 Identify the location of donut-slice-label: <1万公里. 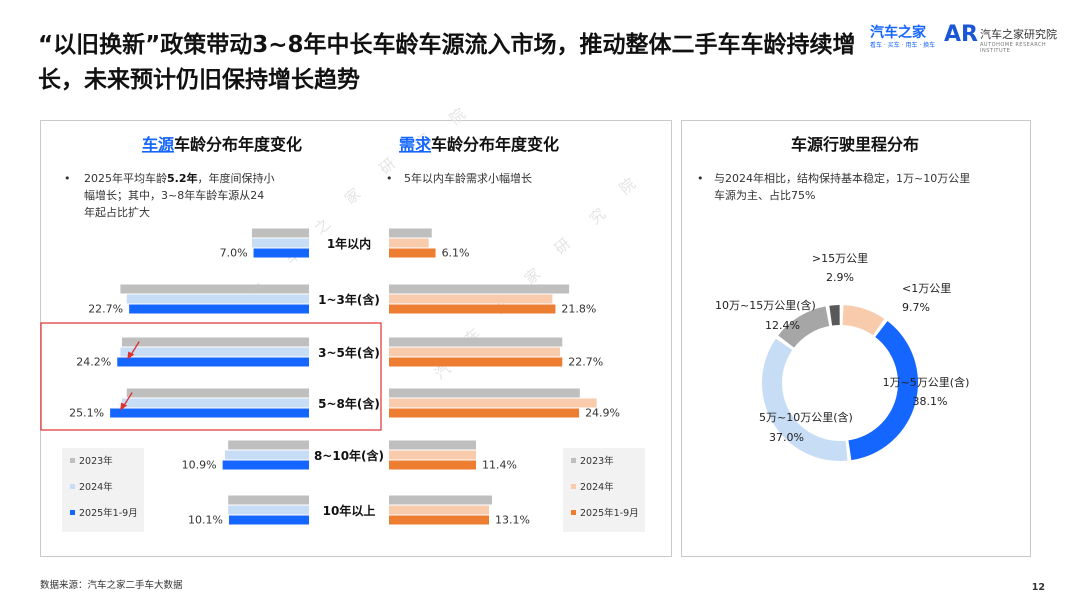
(926, 288).